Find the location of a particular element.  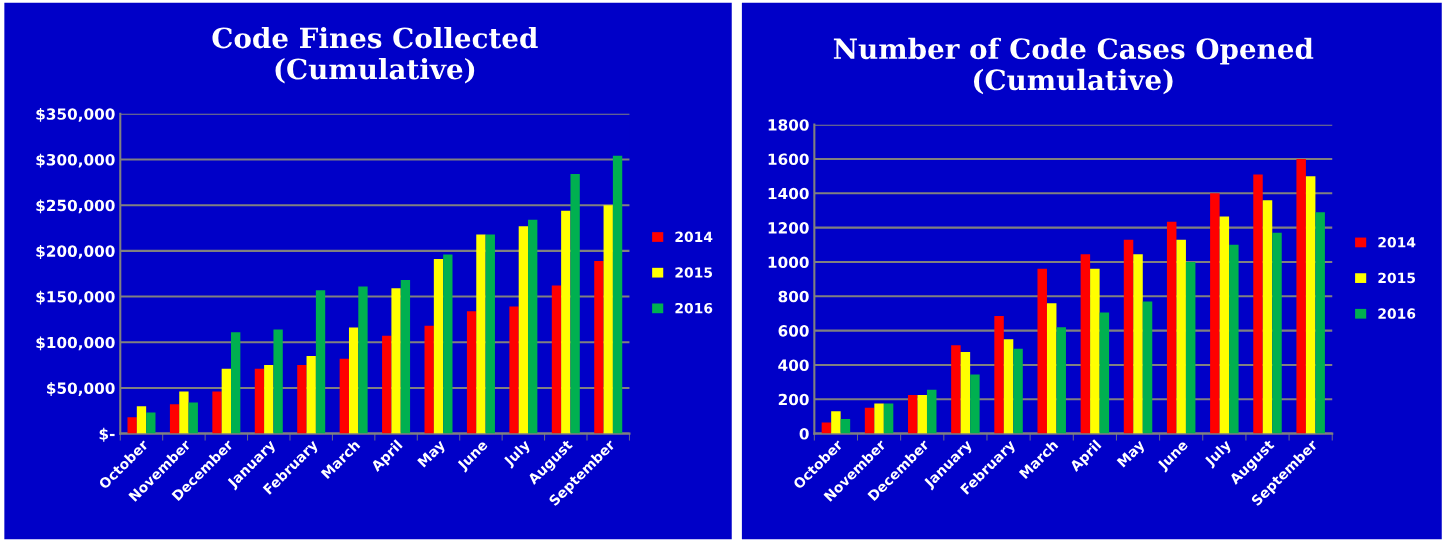

y-tick-label: 1000 is located at coordinates (788, 262).